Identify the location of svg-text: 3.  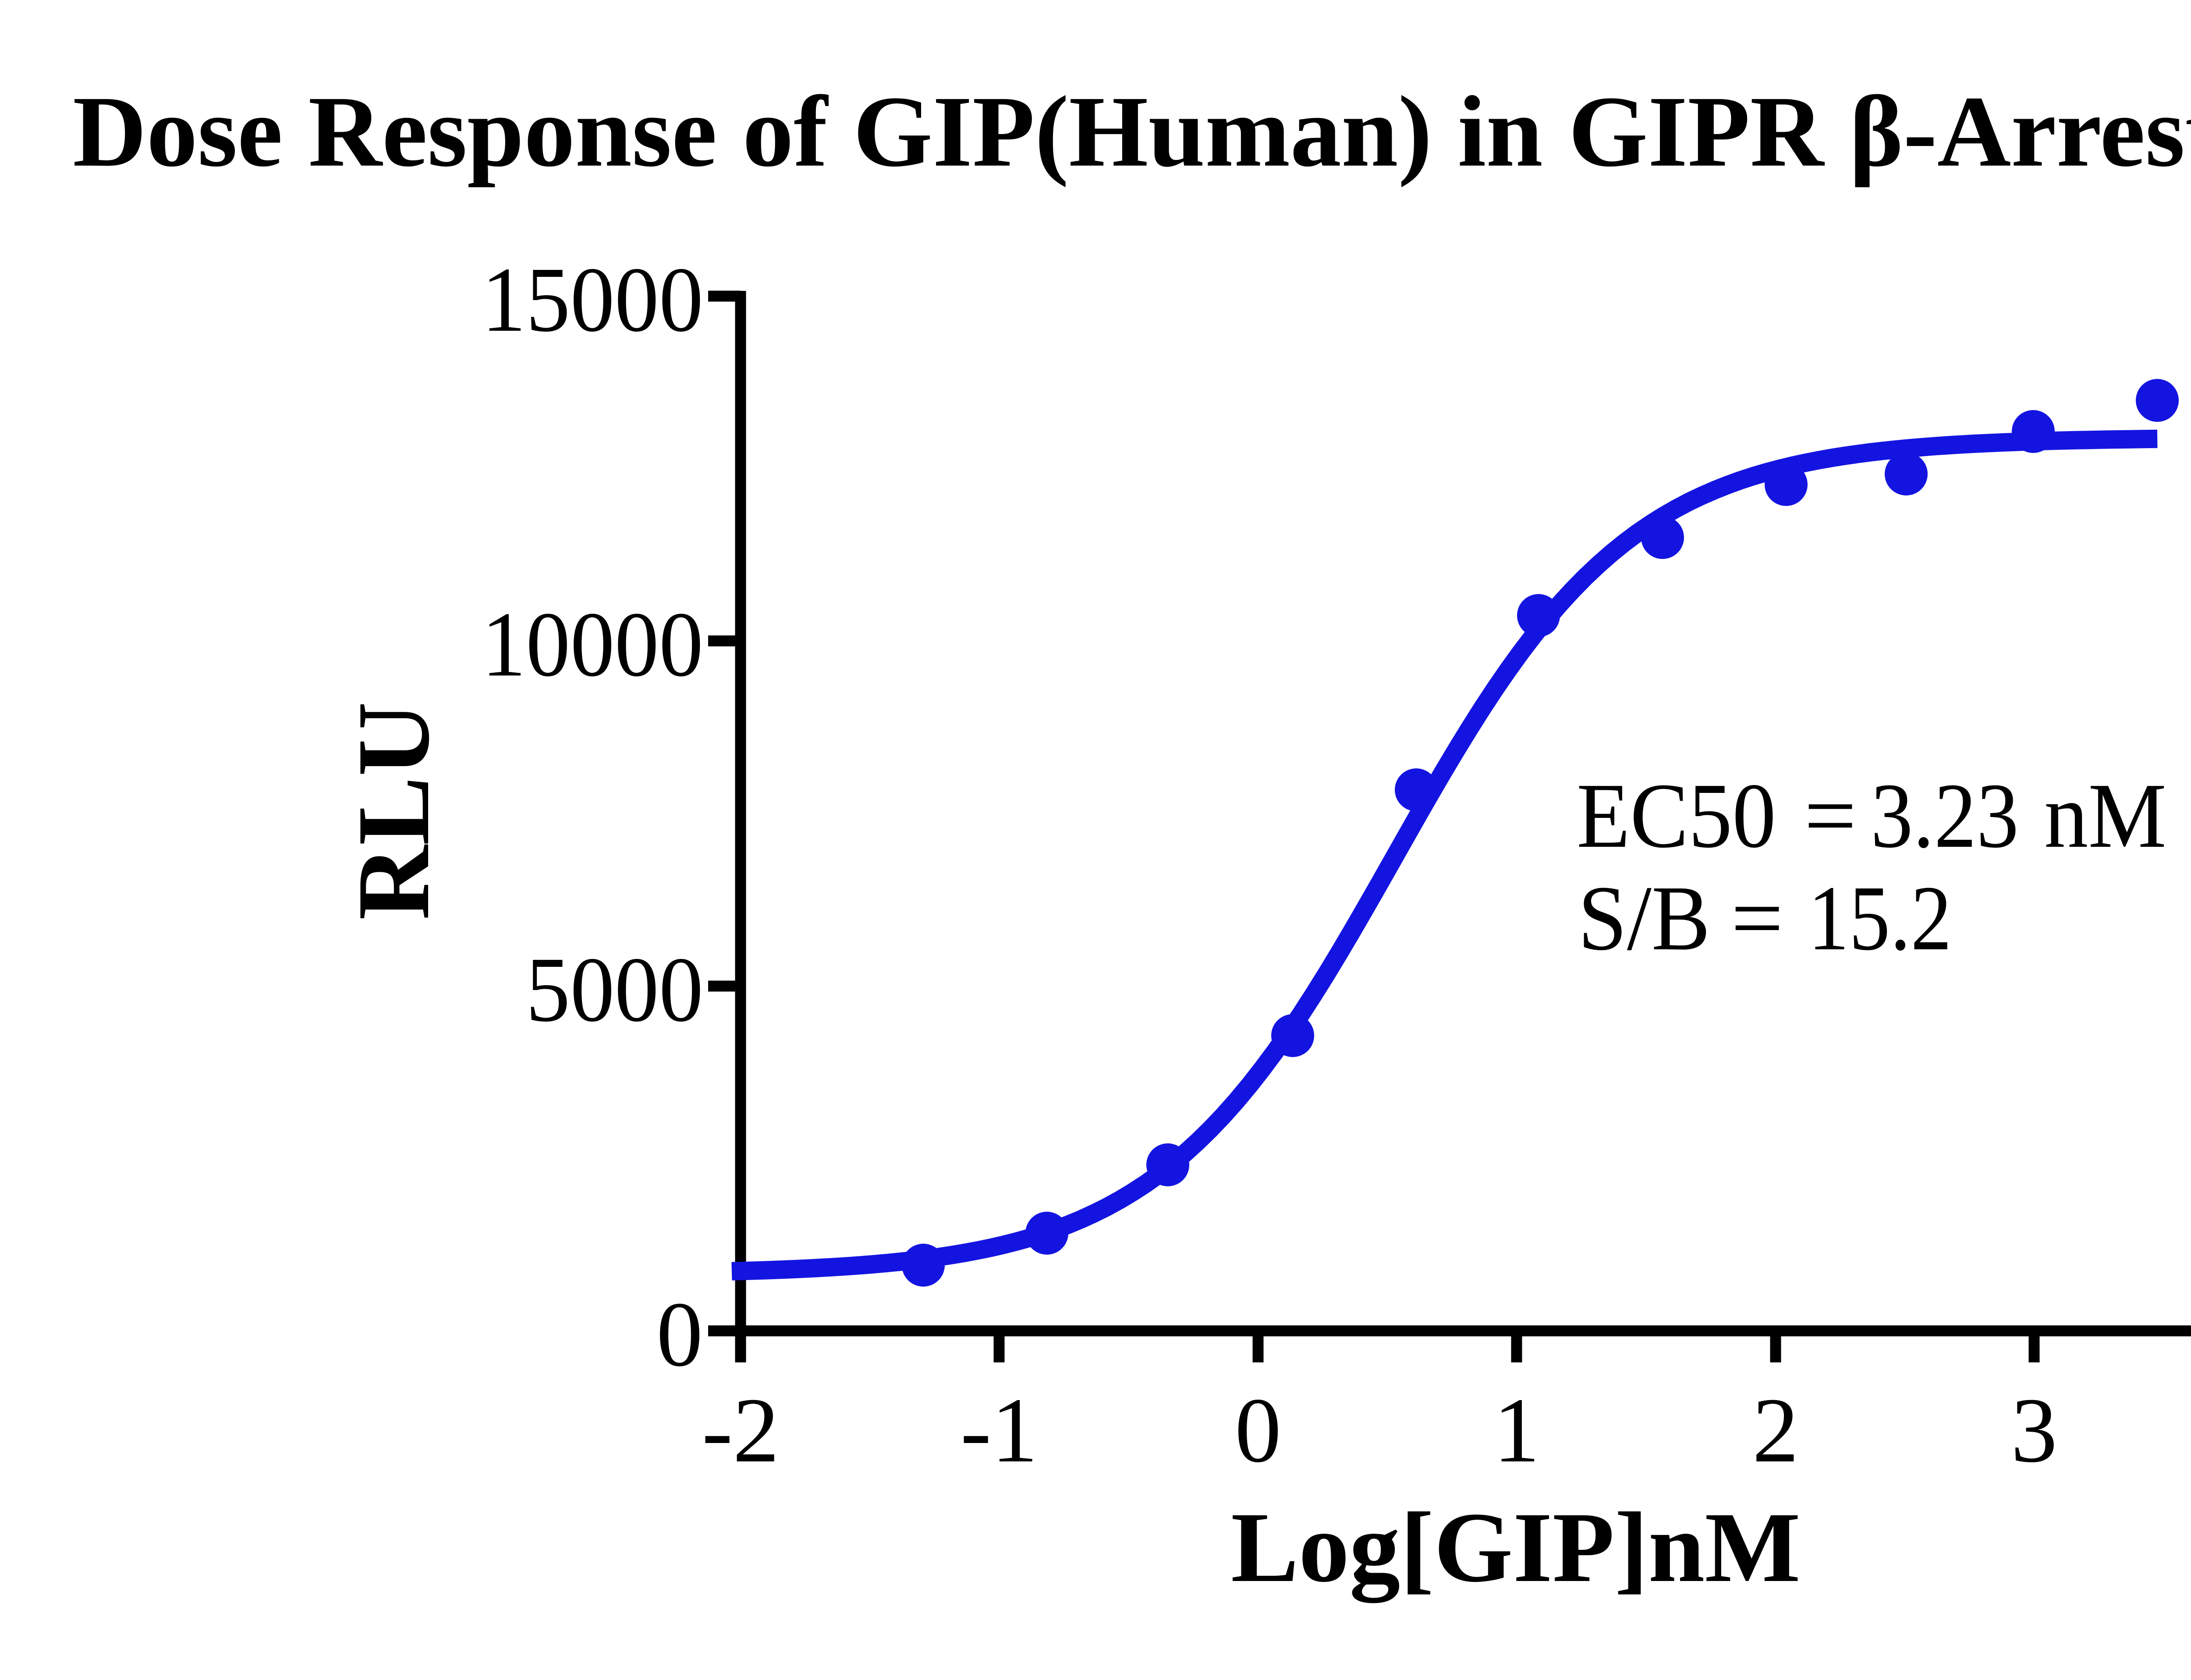
(2034, 1430).